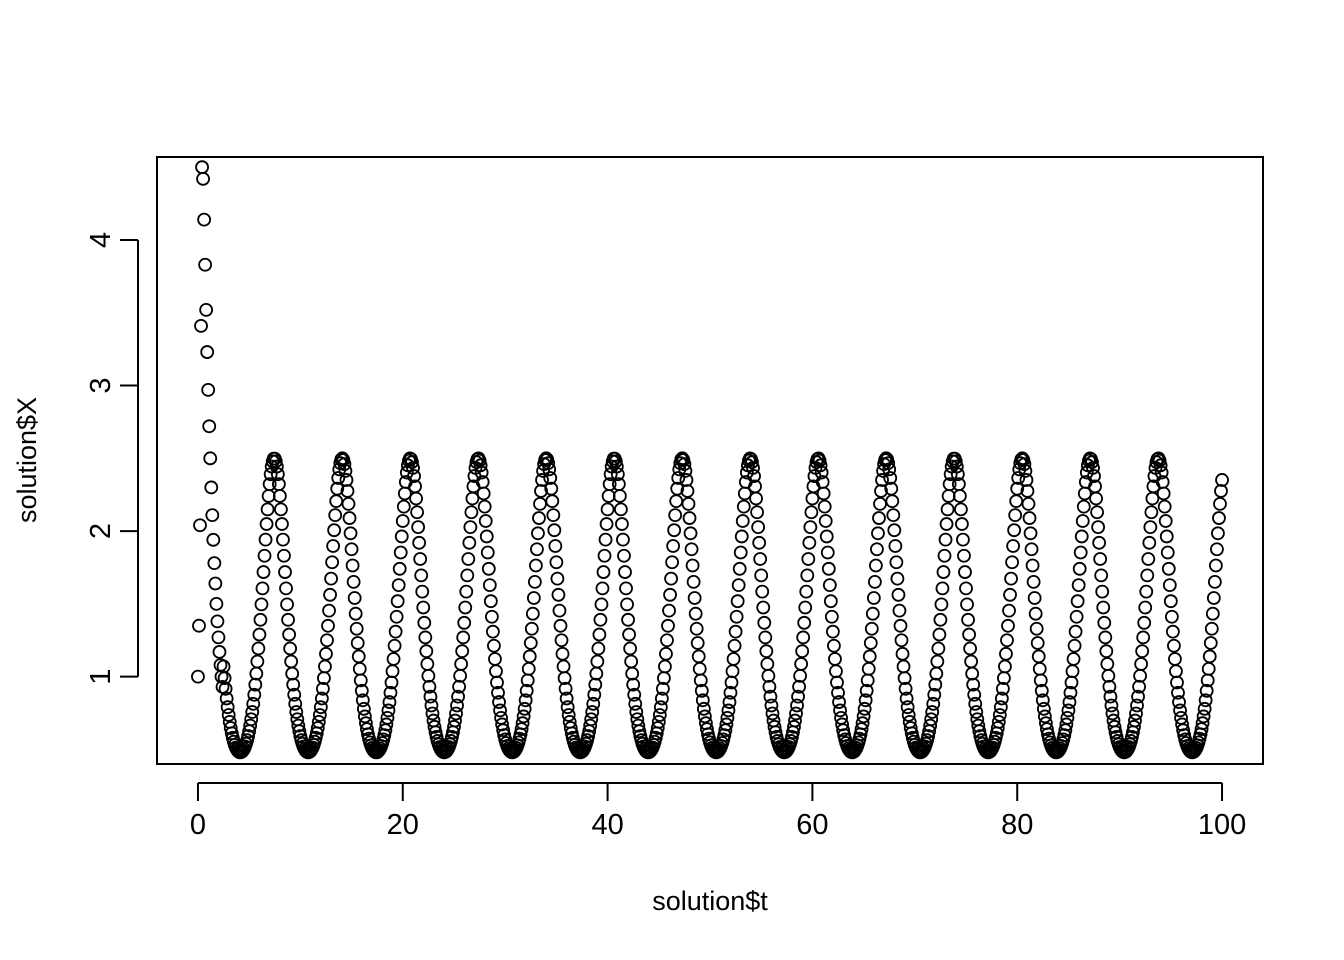  What do you see at coordinates (27, 460) in the screenshot?
I see `y-axis-label: solution$X` at bounding box center [27, 460].